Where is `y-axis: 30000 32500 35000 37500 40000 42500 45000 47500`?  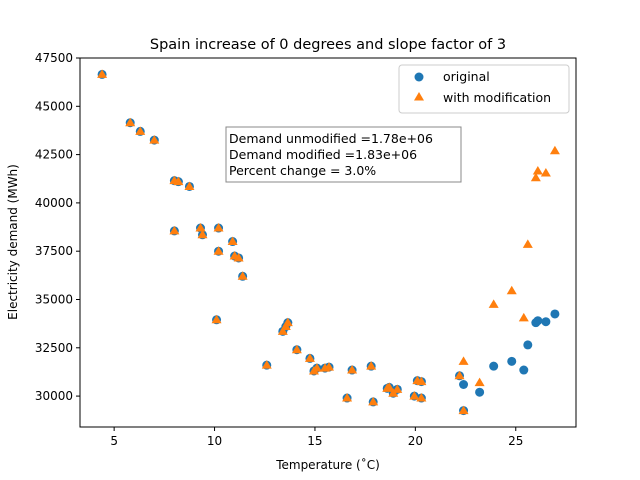 y-axis: 30000 32500 35000 37500 40000 42500 45000 47500 is located at coordinates (57, 227).